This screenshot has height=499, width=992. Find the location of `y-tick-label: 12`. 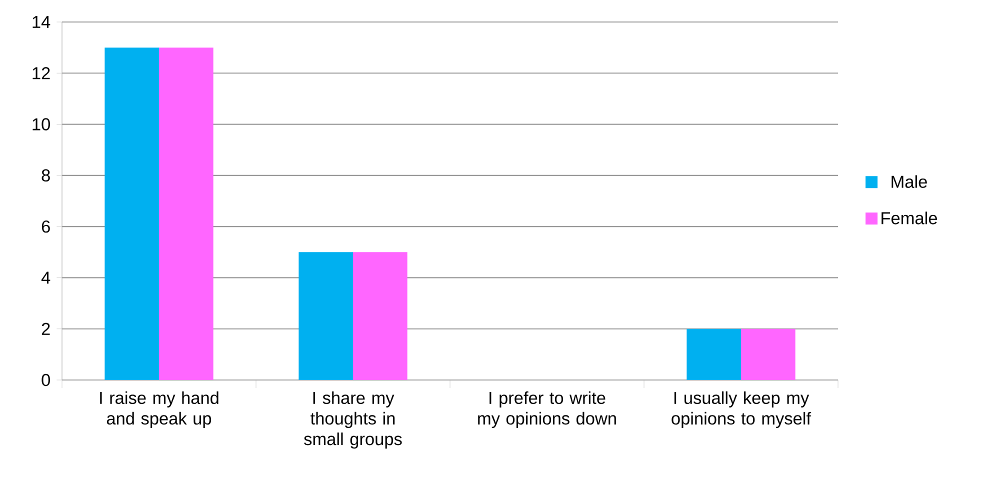

y-tick-label: 12 is located at coordinates (41, 73).